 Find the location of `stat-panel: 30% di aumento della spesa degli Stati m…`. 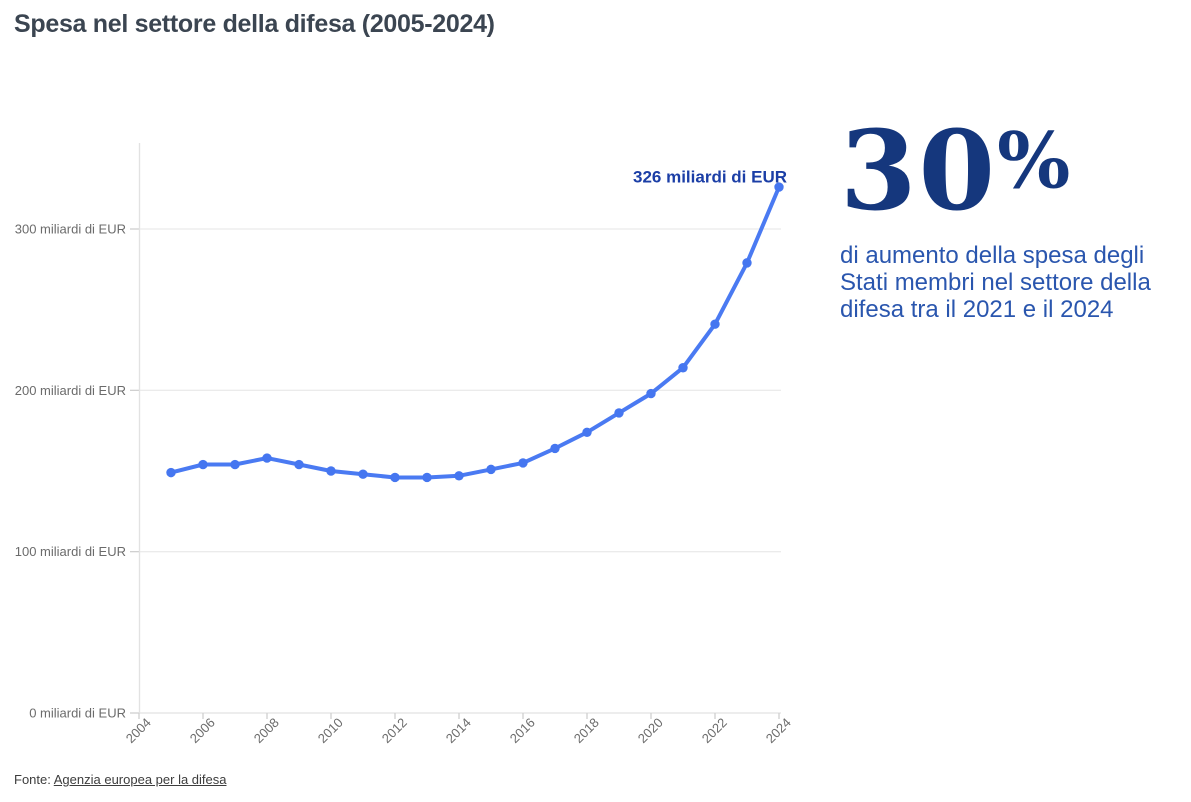

stat-panel: 30% di aumento della spesa degli Stati m… is located at coordinates (1015, 220).